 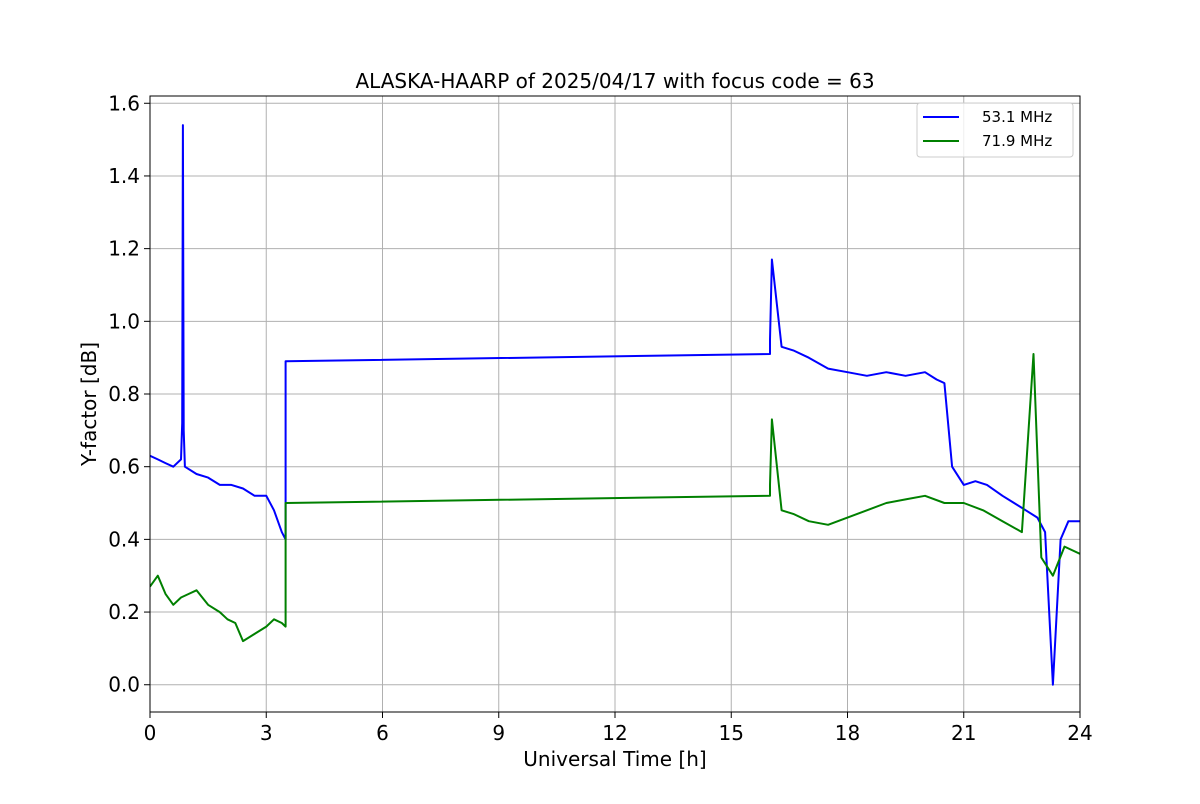 What do you see at coordinates (614, 733) in the screenshot?
I see `x-tick-label: 12` at bounding box center [614, 733].